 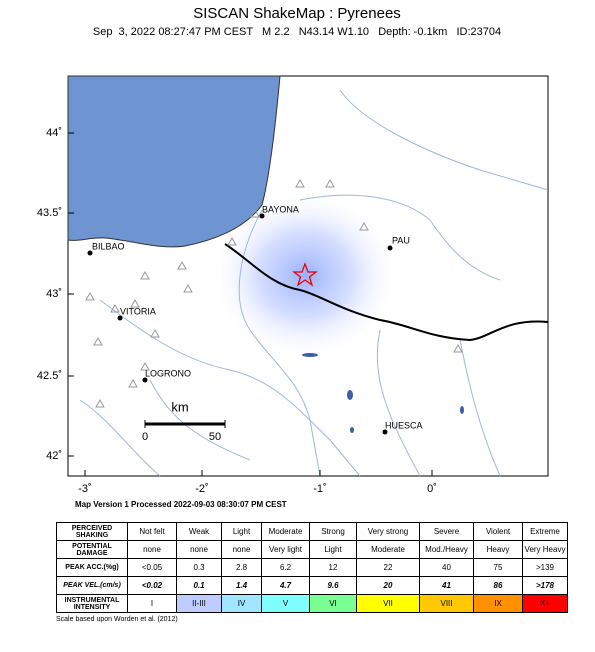 What do you see at coordinates (199, 603) in the screenshot?
I see `legend-cell: II-III` at bounding box center [199, 603].